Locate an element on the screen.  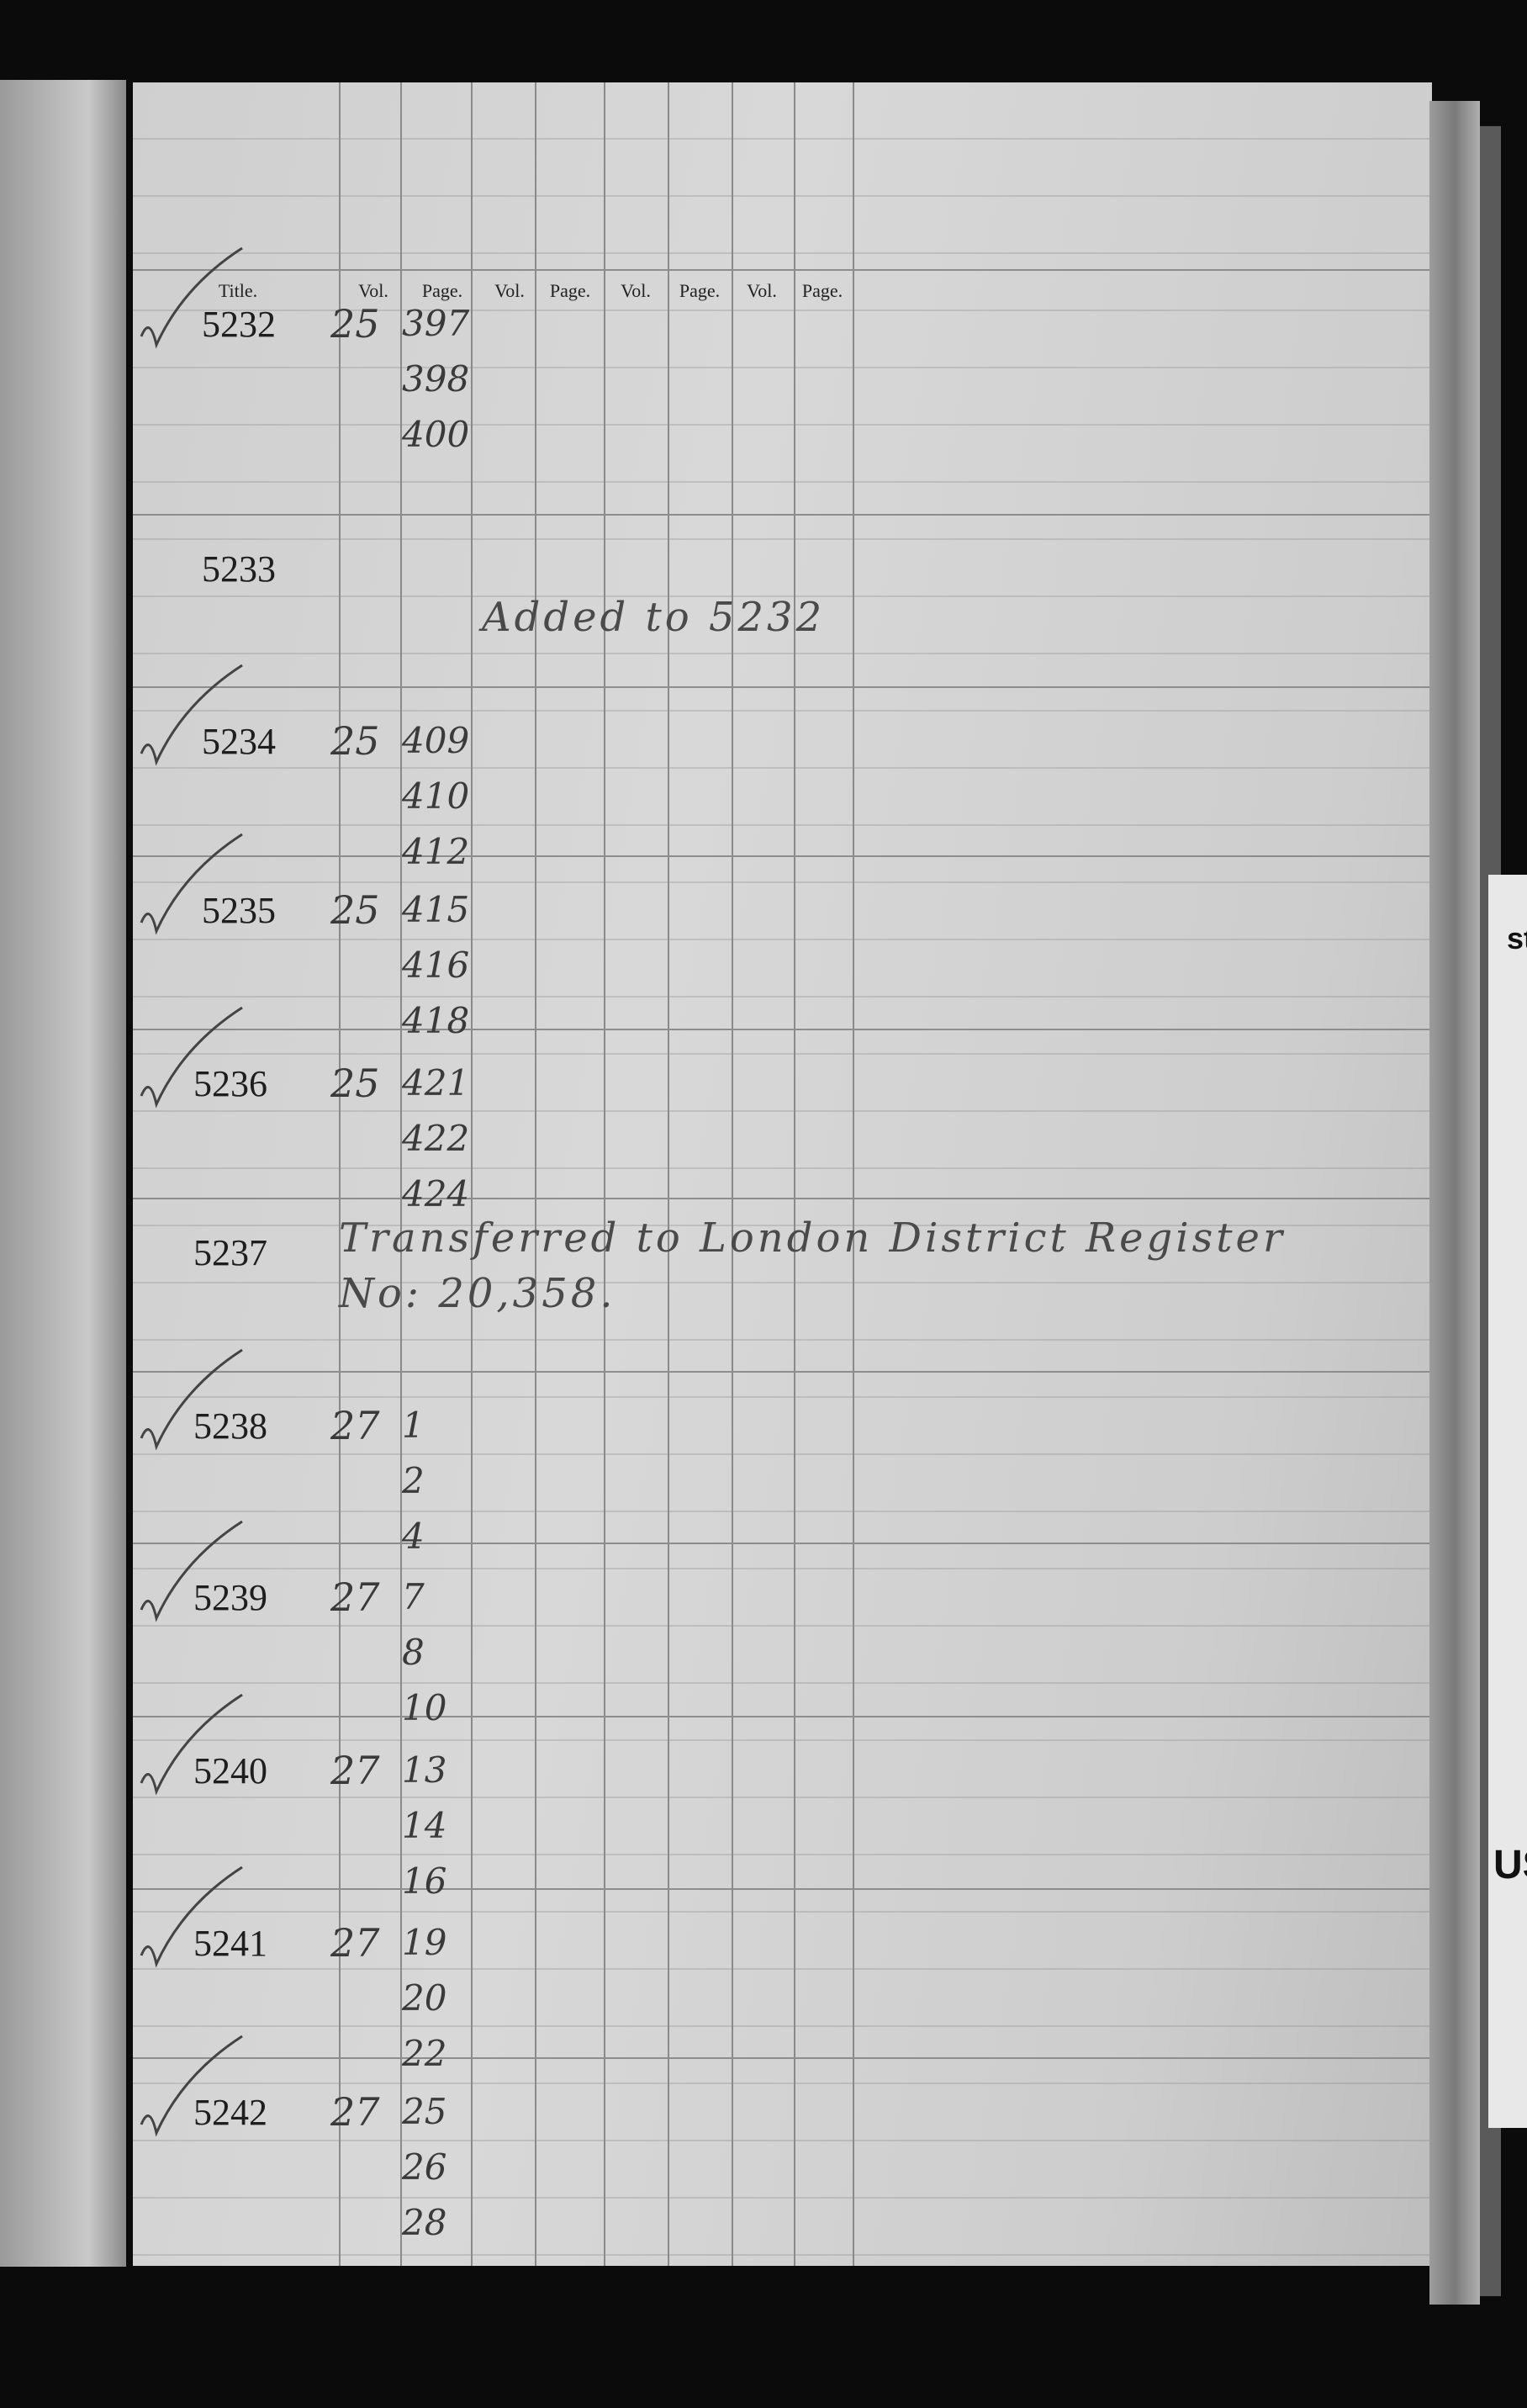
page-number: 19 is located at coordinates (424, 1942).